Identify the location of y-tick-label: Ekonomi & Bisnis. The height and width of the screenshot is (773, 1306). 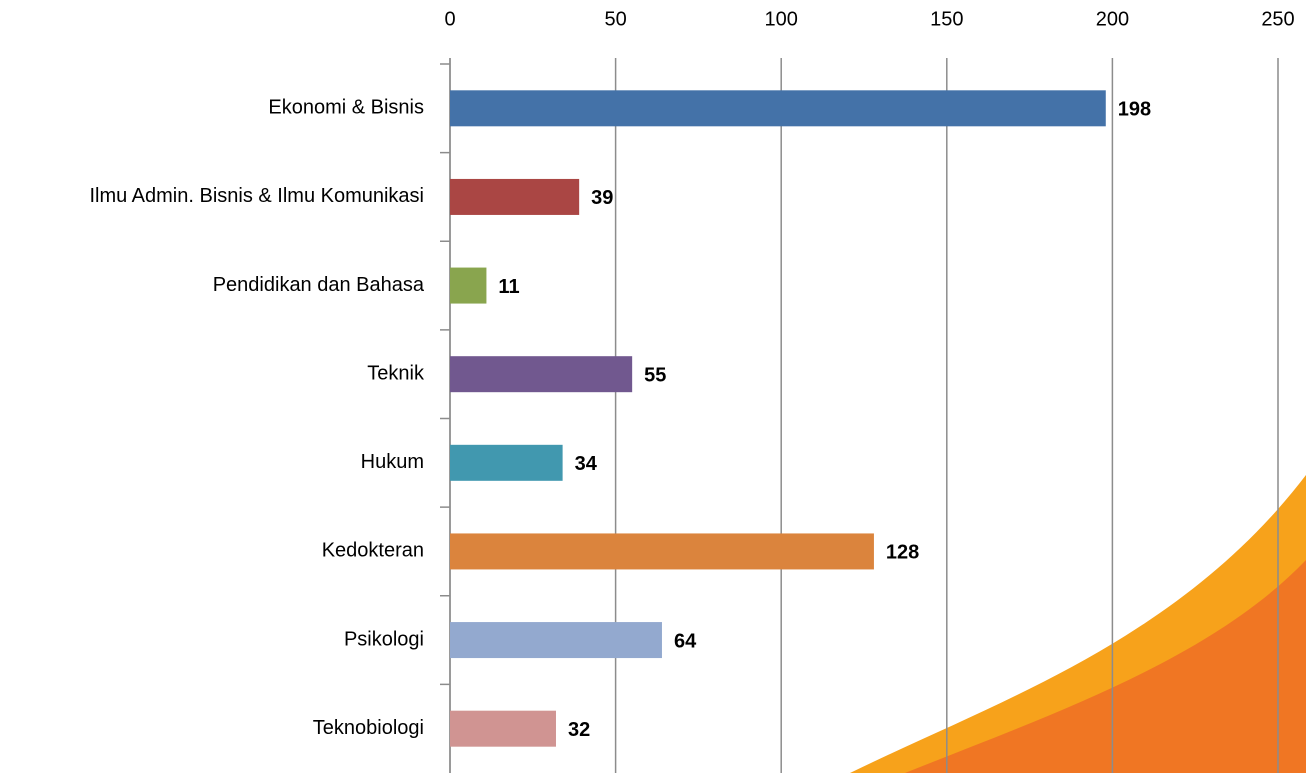
(346, 108).